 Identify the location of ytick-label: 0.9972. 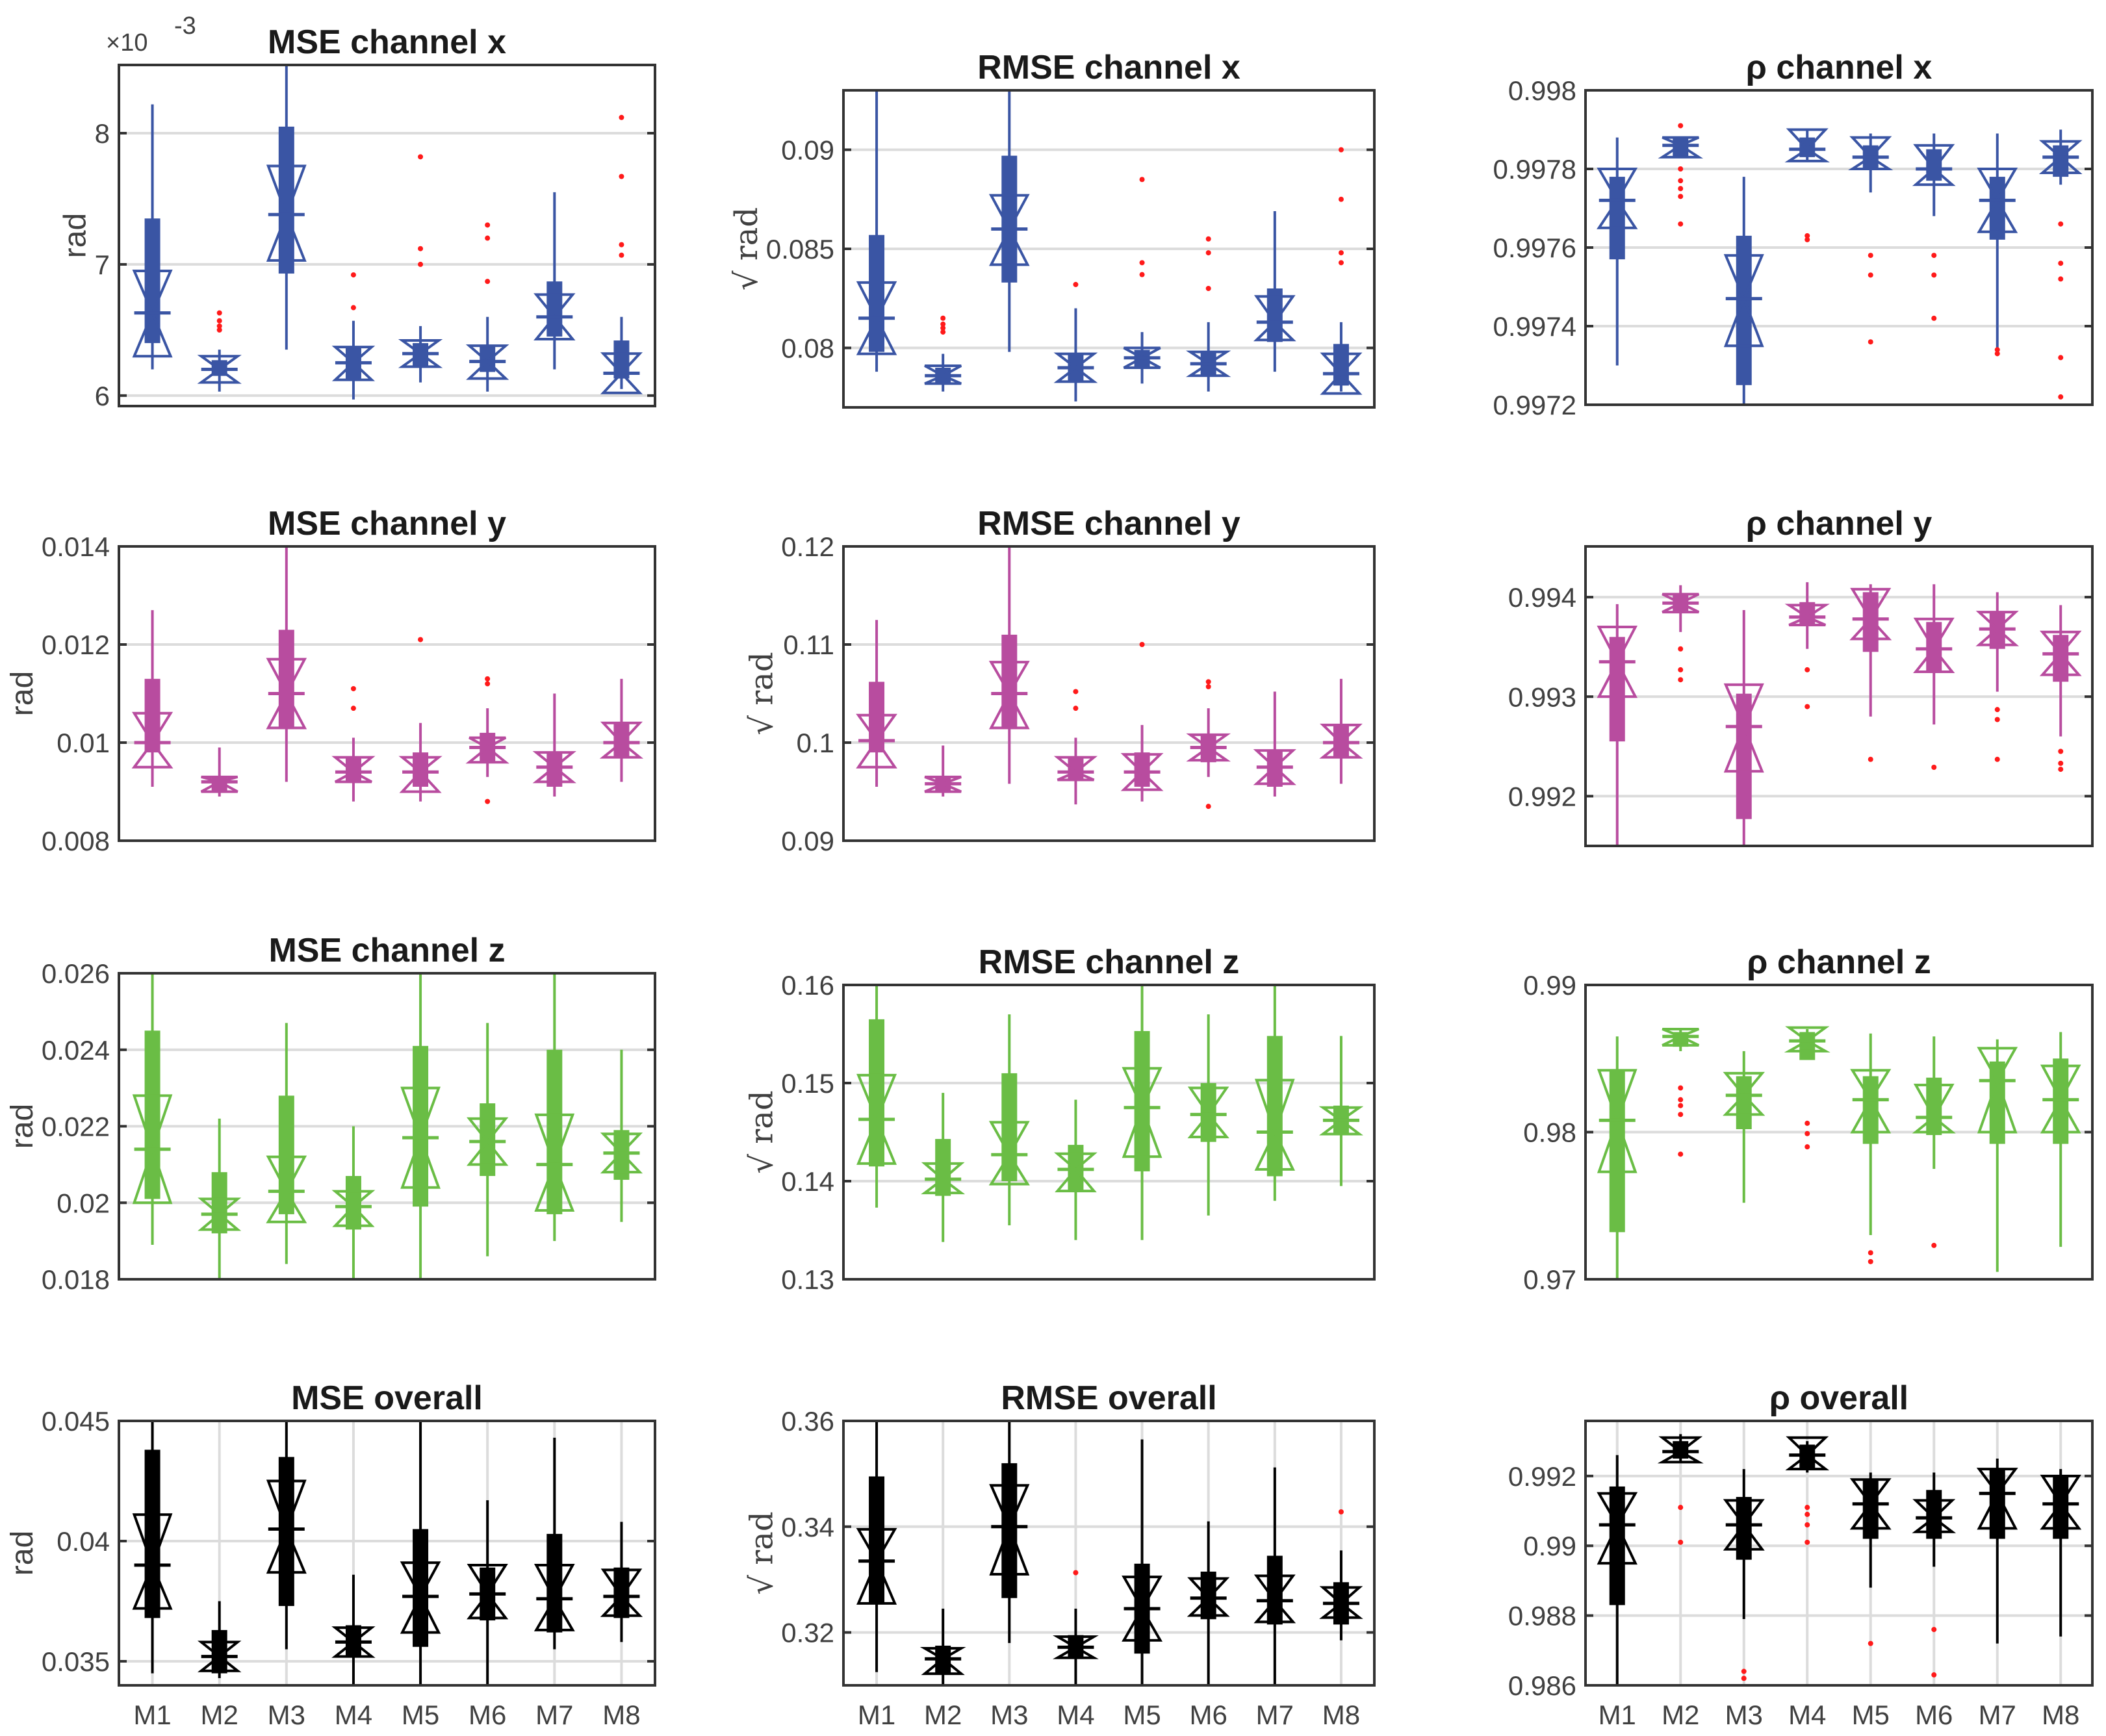
(1534, 405).